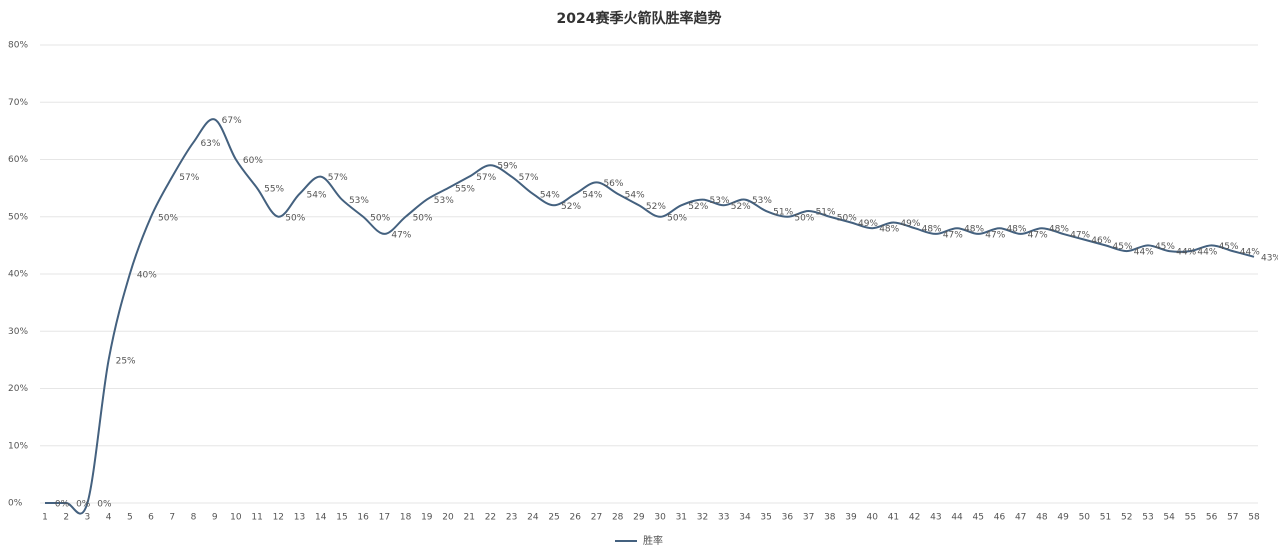  Describe the element at coordinates (533, 518) in the screenshot. I see `x-tick-label: 24` at that location.